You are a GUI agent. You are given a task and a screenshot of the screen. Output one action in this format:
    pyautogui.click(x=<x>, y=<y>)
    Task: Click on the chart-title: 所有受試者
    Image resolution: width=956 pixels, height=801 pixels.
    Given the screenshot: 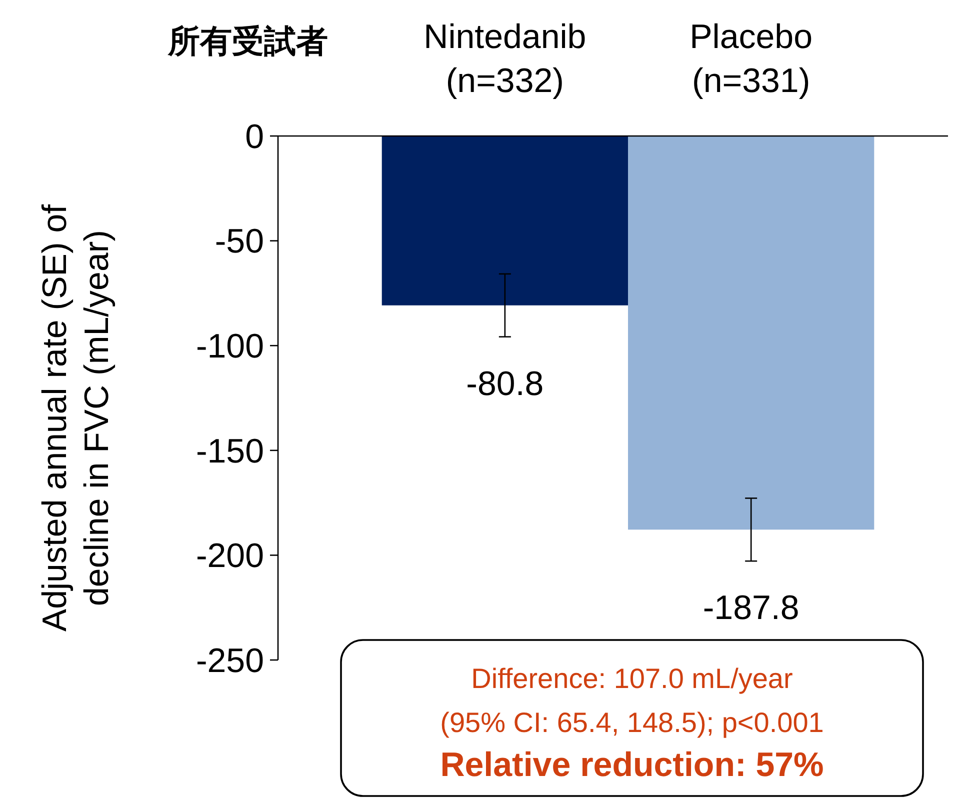 What is the action you would take?
    pyautogui.click(x=247, y=41)
    